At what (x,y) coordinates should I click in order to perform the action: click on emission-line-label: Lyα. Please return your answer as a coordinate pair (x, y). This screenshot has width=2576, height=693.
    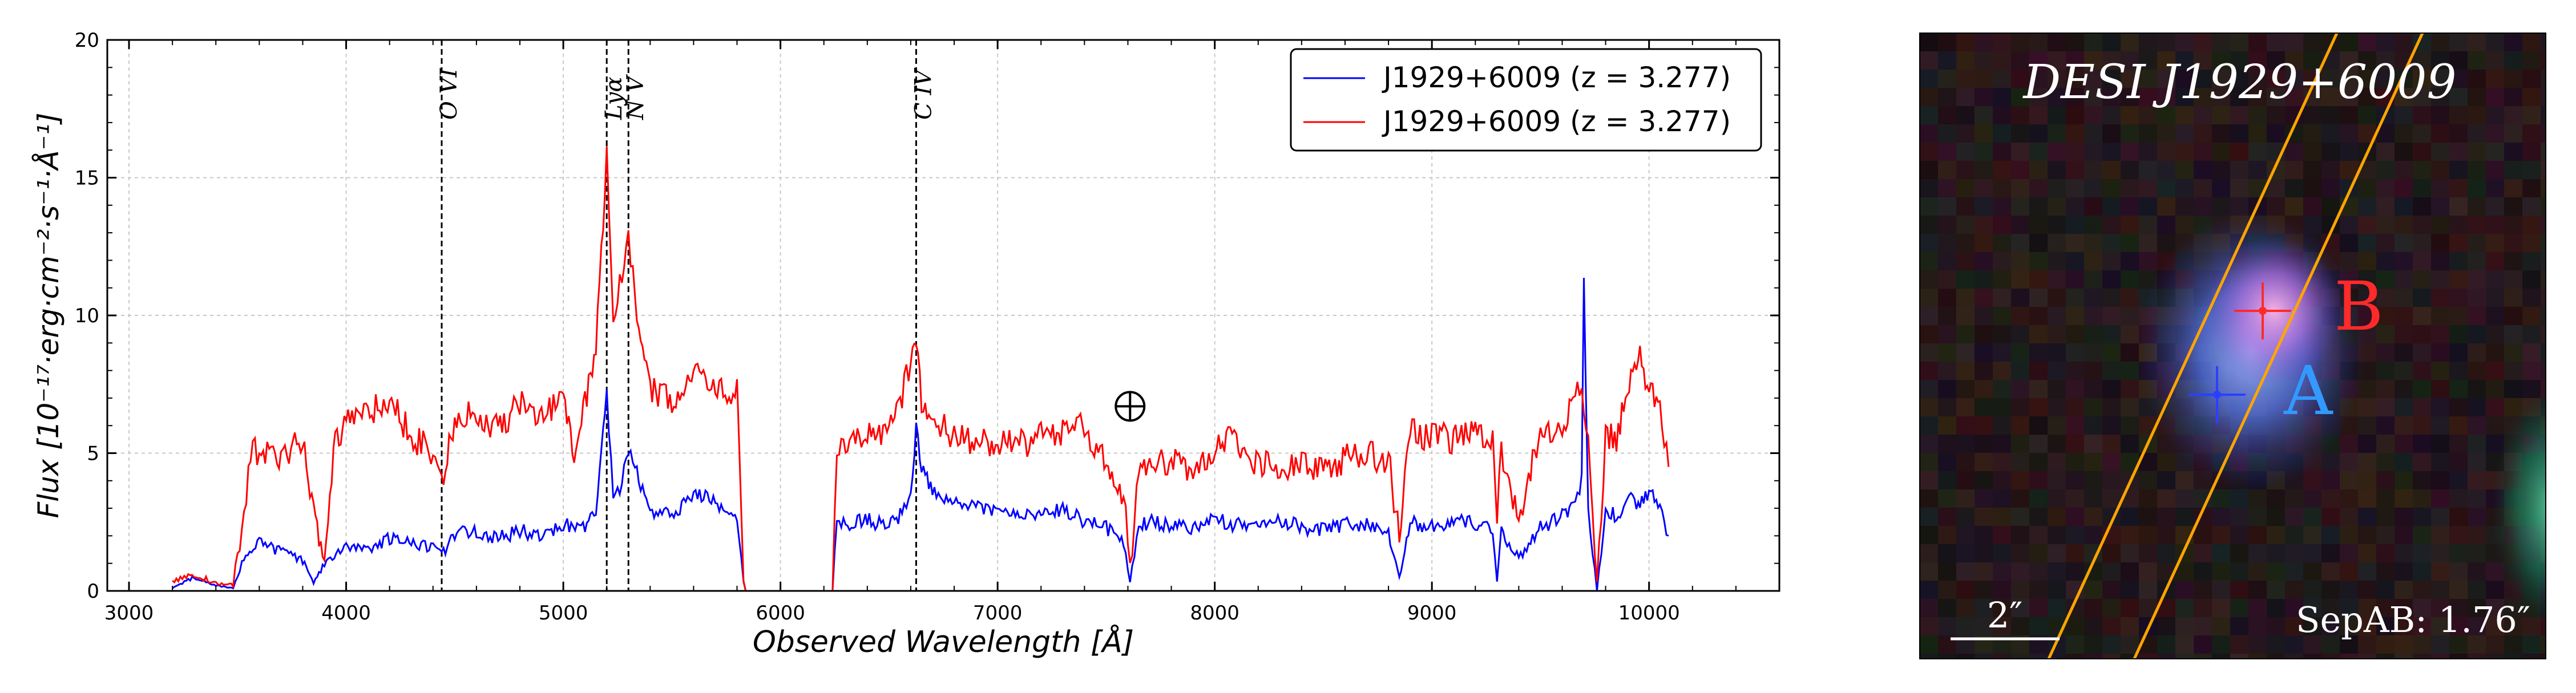
    Looking at the image, I should click on (614, 98).